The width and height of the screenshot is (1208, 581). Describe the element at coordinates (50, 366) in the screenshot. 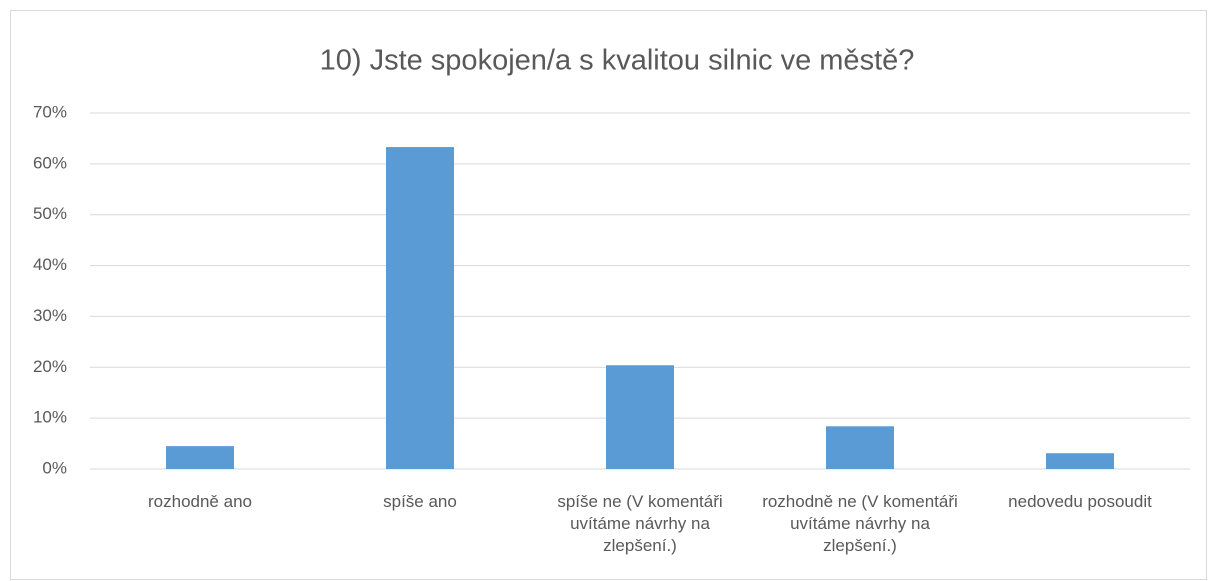

I see `y-tick-label: 20%` at that location.